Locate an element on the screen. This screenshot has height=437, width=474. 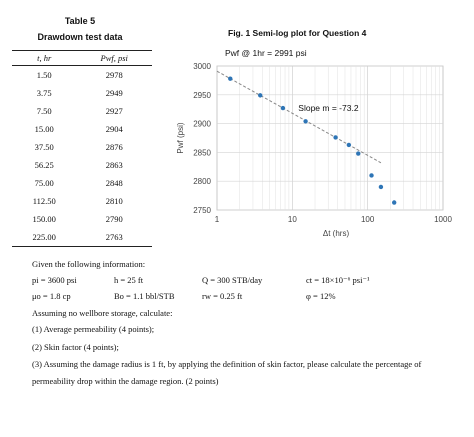
table-header-pressure: Pwf, psi is located at coordinates (114, 58).